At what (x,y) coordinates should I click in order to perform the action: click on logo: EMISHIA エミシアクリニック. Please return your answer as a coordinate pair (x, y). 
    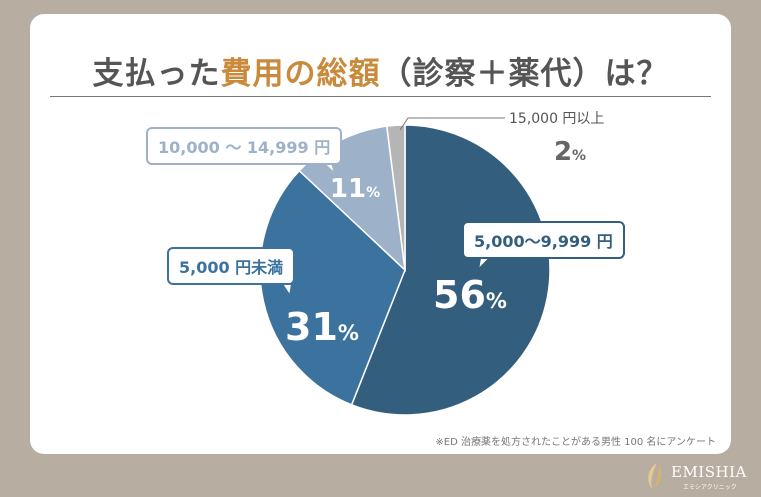
    Looking at the image, I should click on (698, 476).